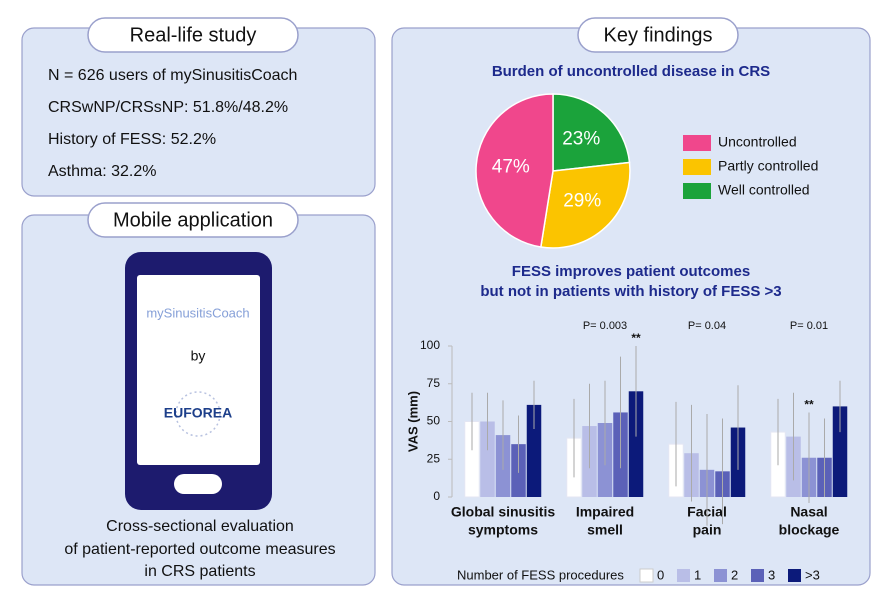  Describe the element at coordinates (582, 201) in the screenshot. I see `pie-label: 29%` at that location.